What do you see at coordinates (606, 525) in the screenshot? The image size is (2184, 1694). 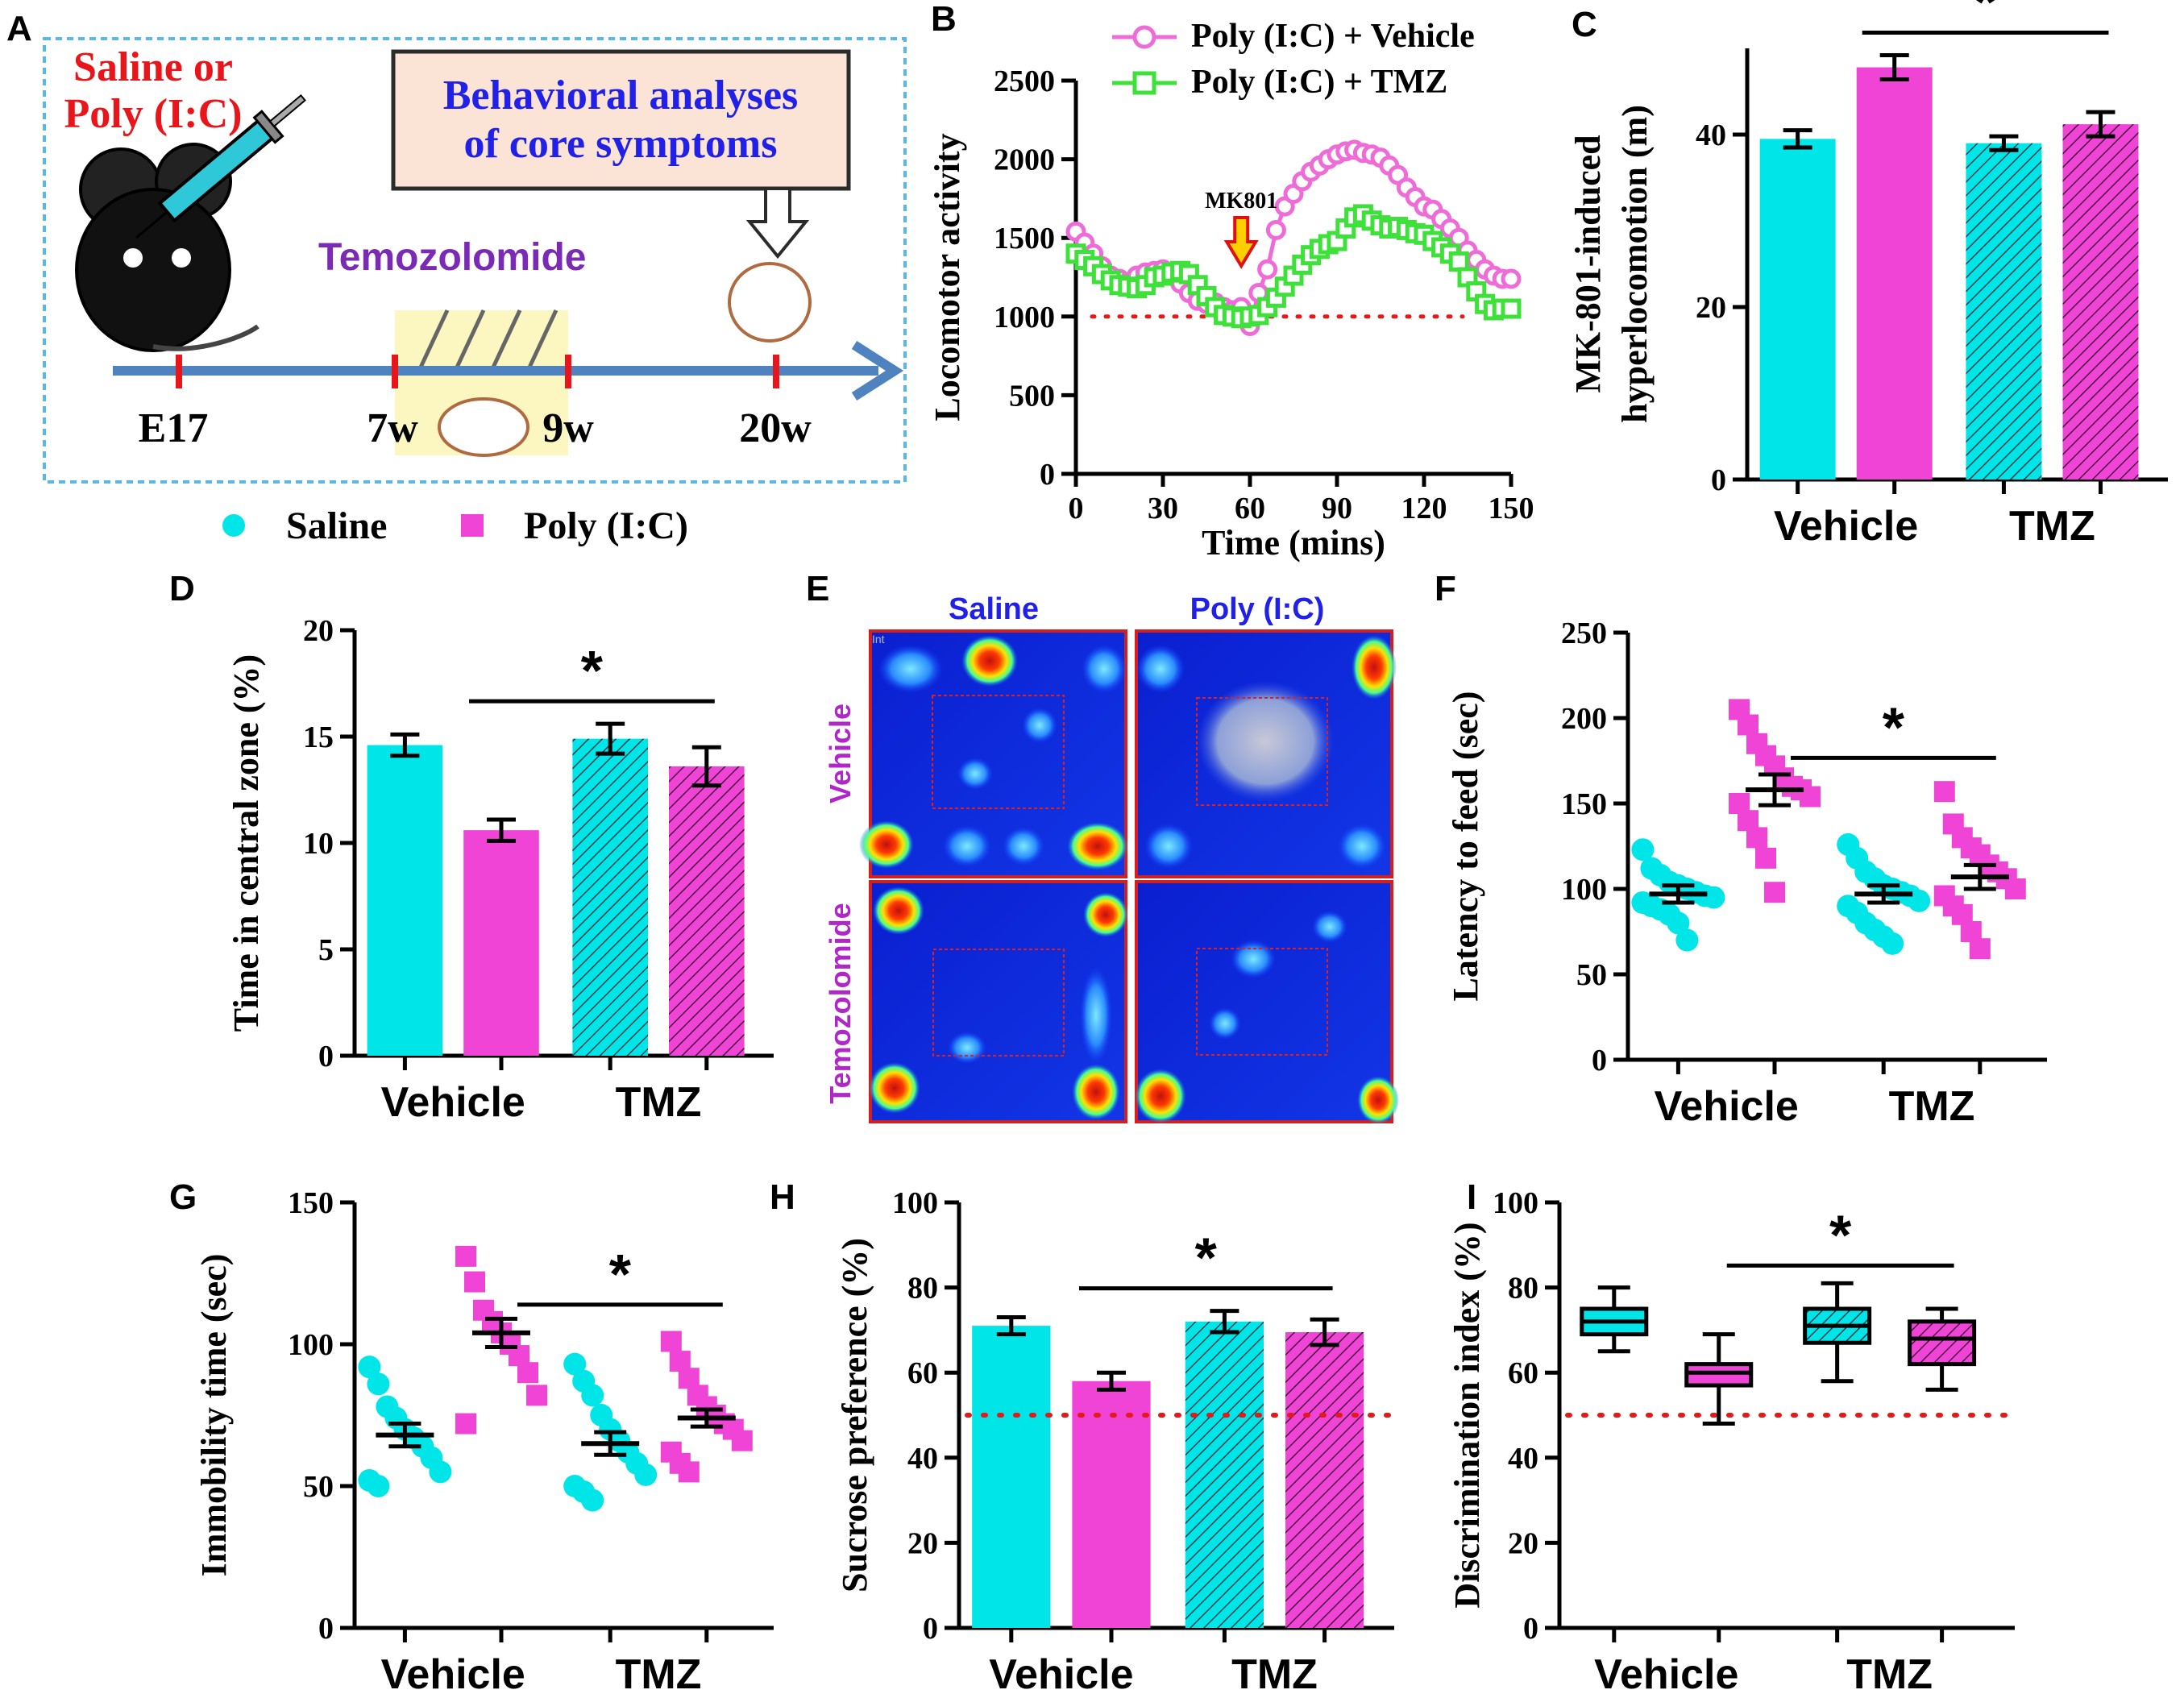 I see `legend-polyic-label: Poly (I:C)` at bounding box center [606, 525].